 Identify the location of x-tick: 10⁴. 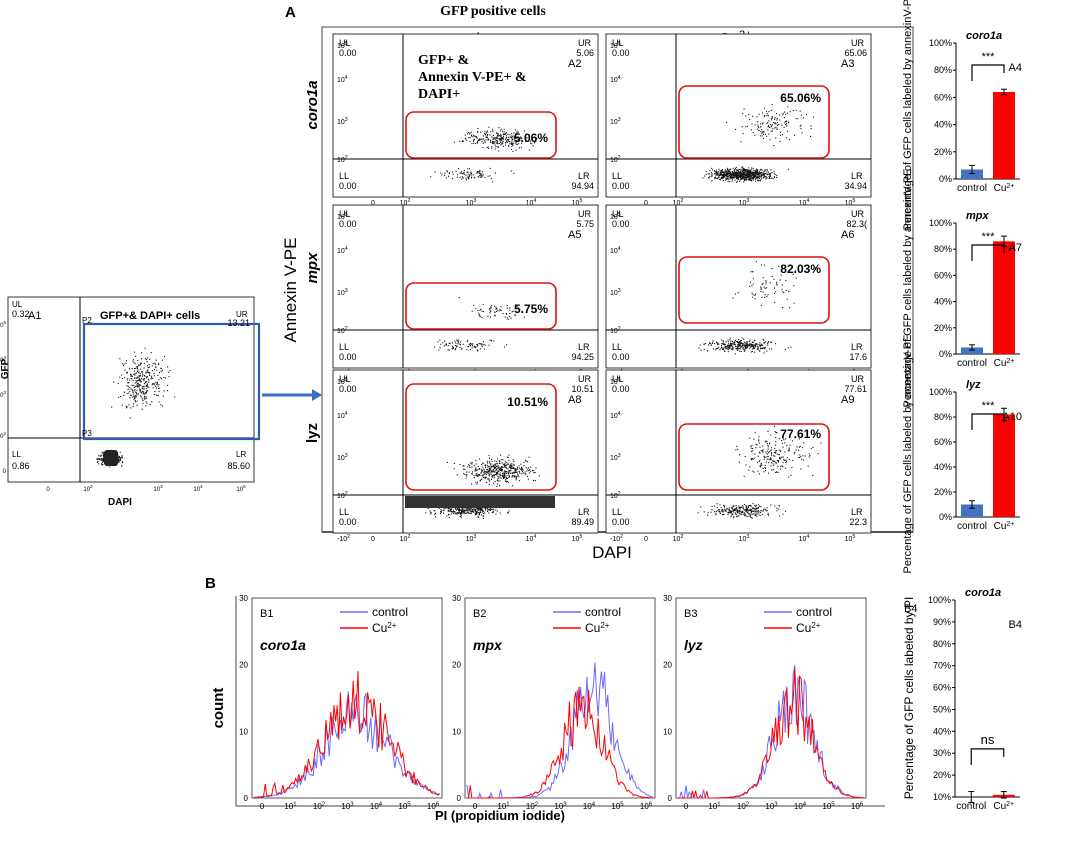
(804, 538).